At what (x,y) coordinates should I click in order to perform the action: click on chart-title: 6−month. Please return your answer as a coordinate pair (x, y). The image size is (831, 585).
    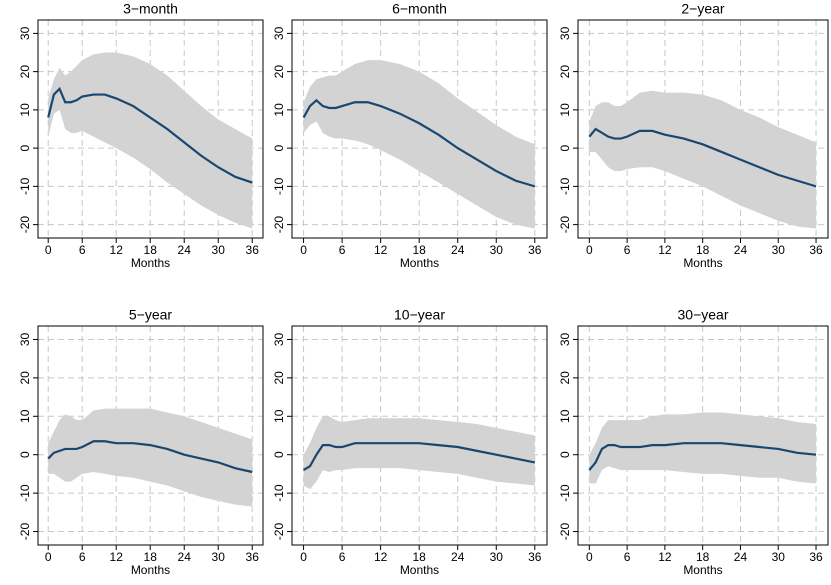
    Looking at the image, I should click on (419, 9).